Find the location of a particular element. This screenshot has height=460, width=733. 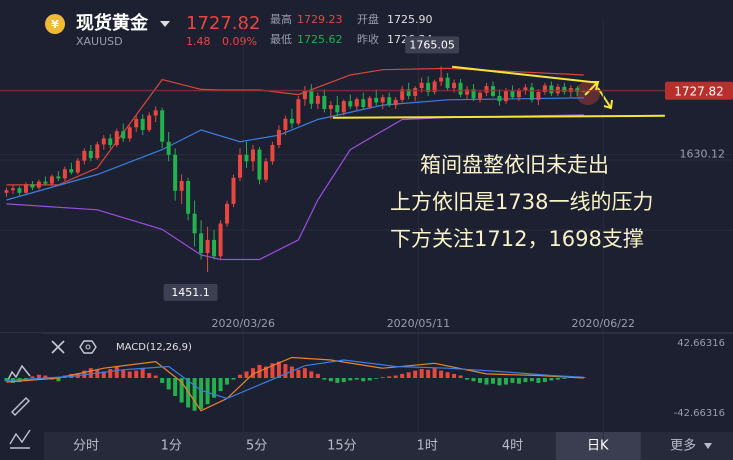

high-label-box is located at coordinates (432, 45).